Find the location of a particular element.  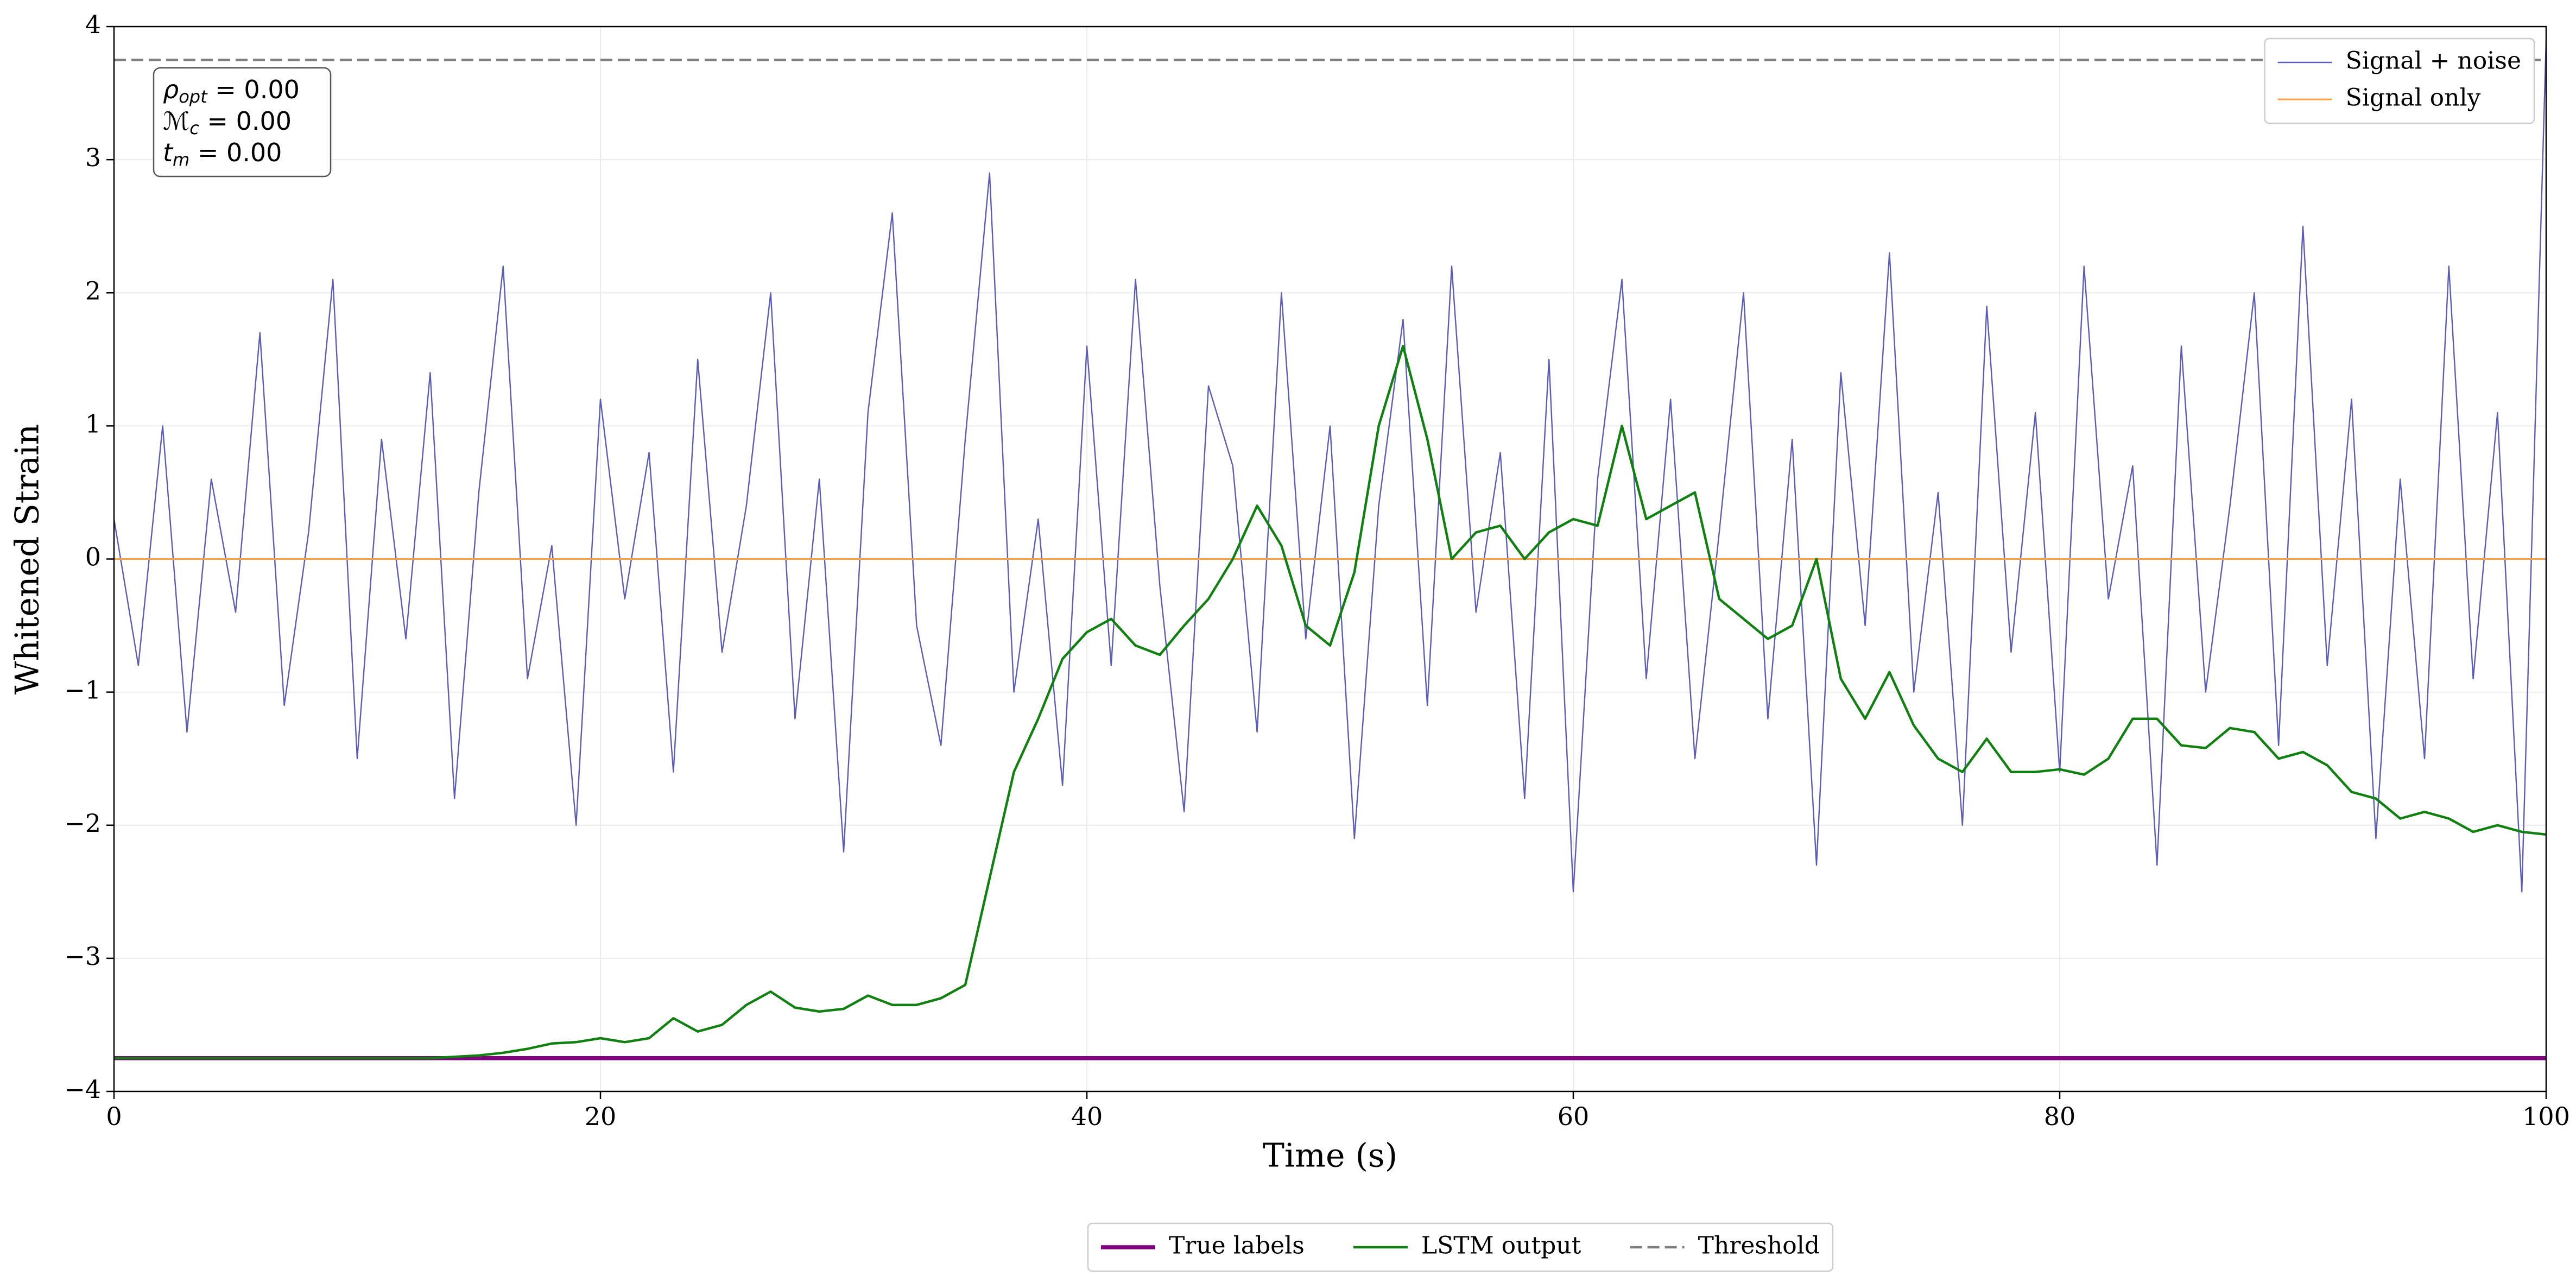

x-tick-label: 40 is located at coordinates (1087, 1116).